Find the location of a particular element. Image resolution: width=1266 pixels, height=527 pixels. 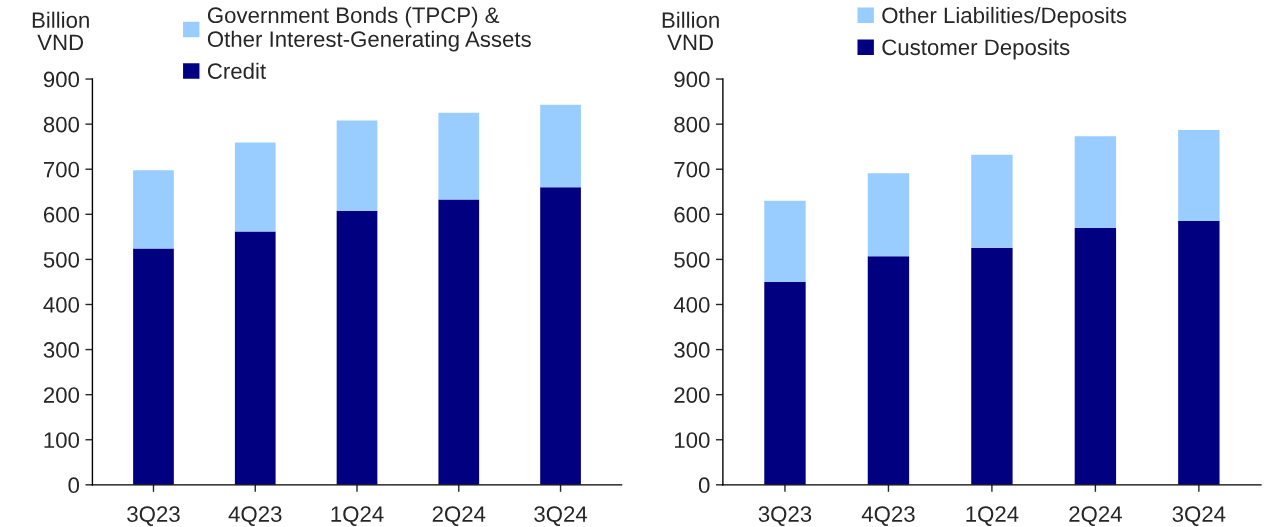

legend-label: Credit is located at coordinates (236, 70).